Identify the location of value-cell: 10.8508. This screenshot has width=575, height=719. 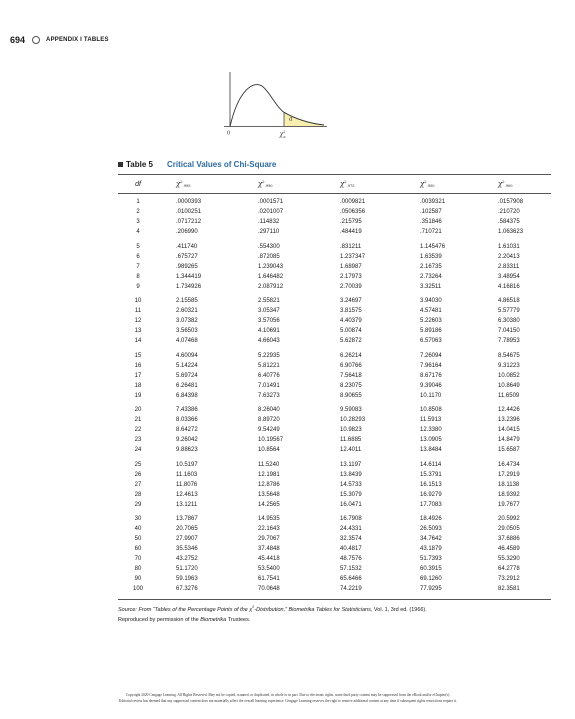
(431, 410).